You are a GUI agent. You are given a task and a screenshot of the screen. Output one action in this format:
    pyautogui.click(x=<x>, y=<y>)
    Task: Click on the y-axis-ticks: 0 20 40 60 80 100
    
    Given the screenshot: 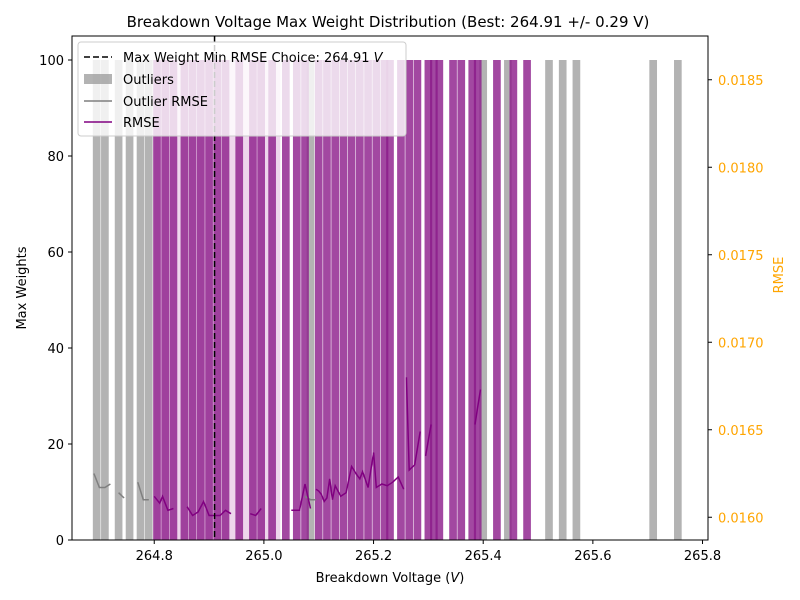 What is the action you would take?
    pyautogui.click(x=55, y=301)
    